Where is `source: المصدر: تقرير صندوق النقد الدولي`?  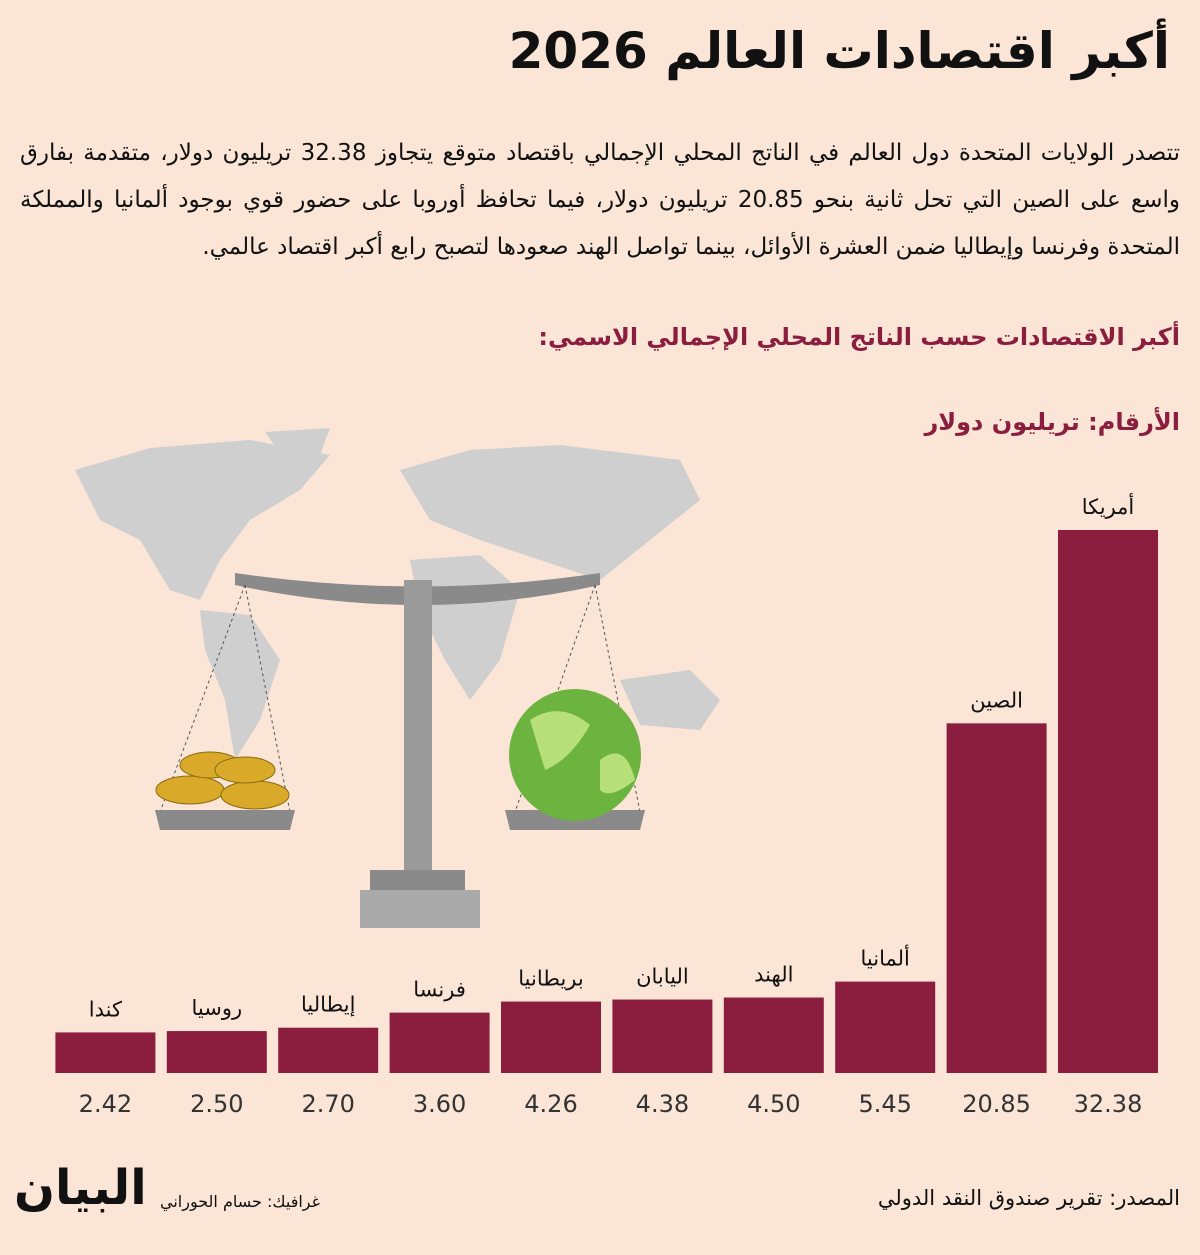 source: المصدر: تقرير صندوق النقد الدولي is located at coordinates (1028, 1198).